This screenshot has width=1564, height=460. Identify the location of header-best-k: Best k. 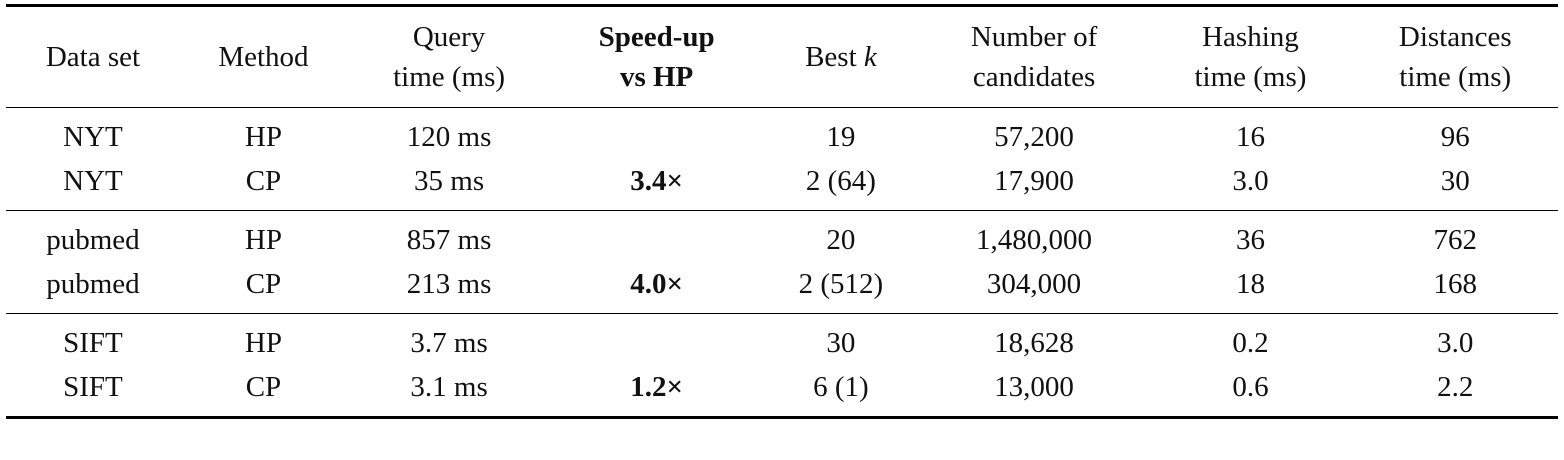
(841, 57).